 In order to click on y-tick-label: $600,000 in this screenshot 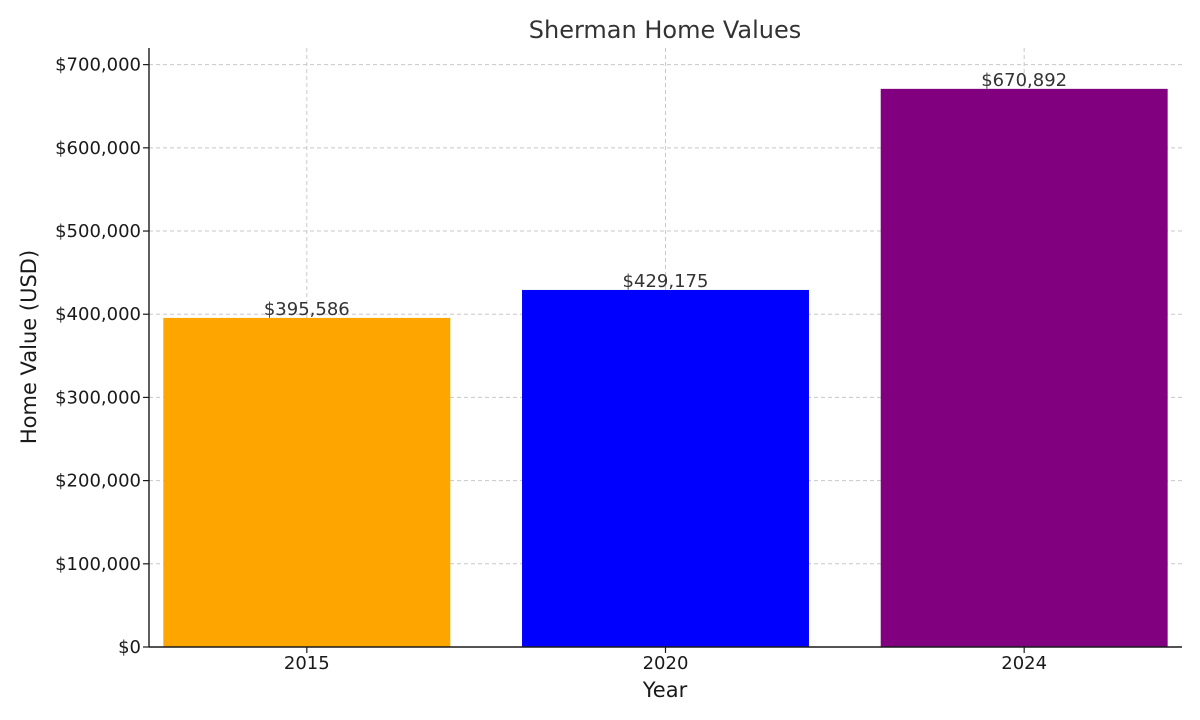, I will do `click(98, 148)`.